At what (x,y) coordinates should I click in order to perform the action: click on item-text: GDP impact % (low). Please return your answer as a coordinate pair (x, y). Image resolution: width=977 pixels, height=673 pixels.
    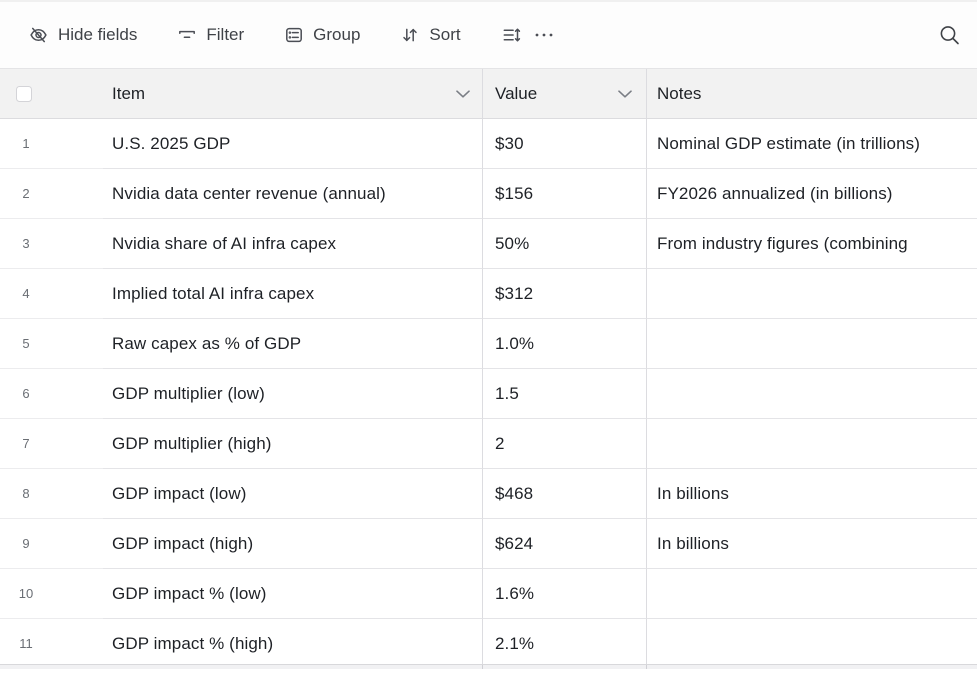
    Looking at the image, I should click on (189, 593).